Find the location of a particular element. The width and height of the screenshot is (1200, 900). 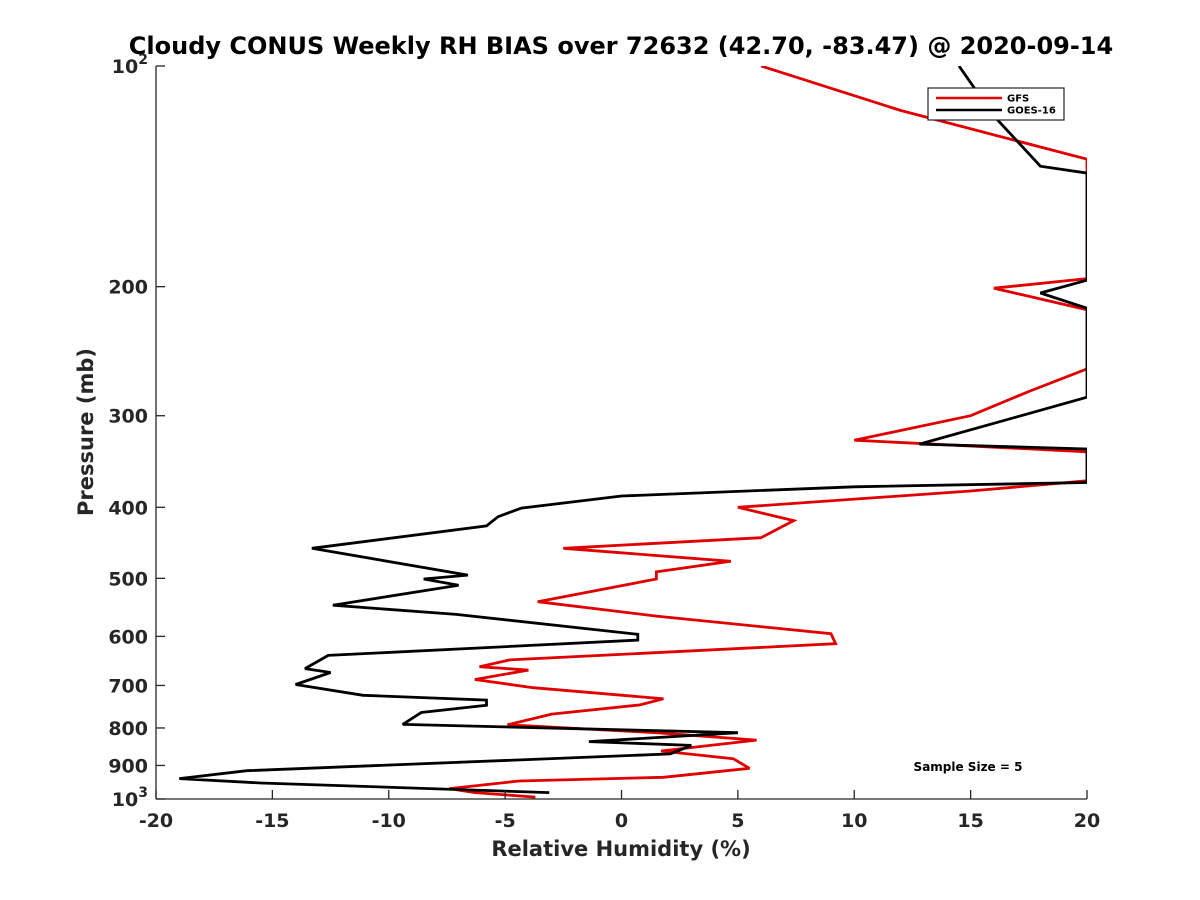

x-axis-label: Relative Humidity (%) is located at coordinates (620, 849).